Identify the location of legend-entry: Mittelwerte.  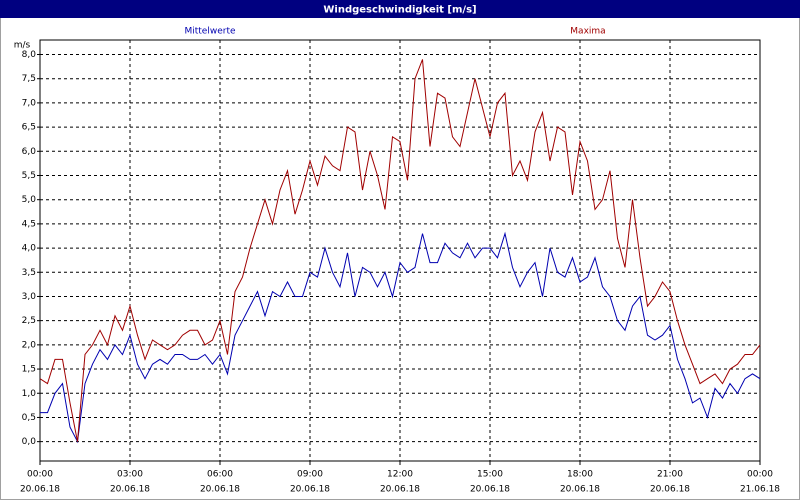
(209, 32).